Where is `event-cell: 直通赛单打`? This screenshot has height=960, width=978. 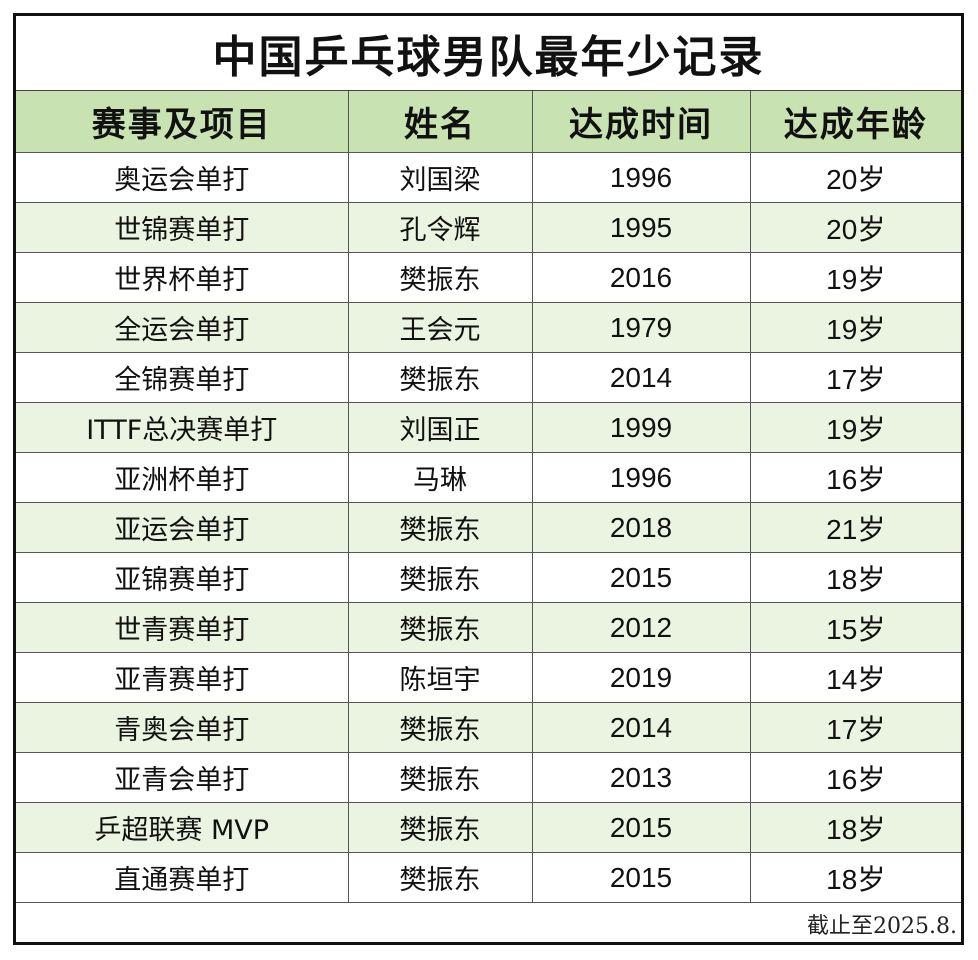
event-cell: 直通赛单打 is located at coordinates (182, 877).